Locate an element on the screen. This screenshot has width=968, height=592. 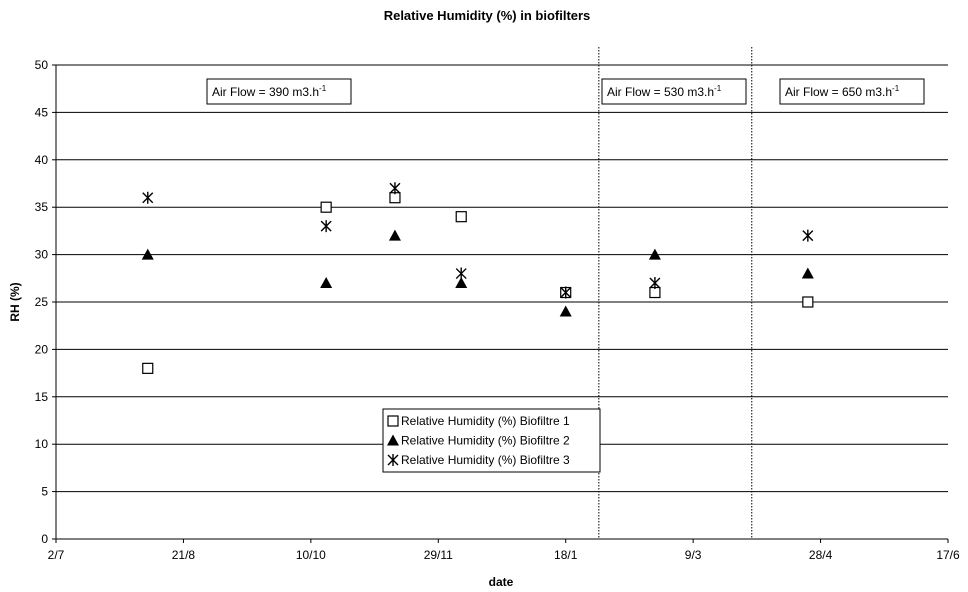
y-tick-label: 35 is located at coordinates (42, 207).